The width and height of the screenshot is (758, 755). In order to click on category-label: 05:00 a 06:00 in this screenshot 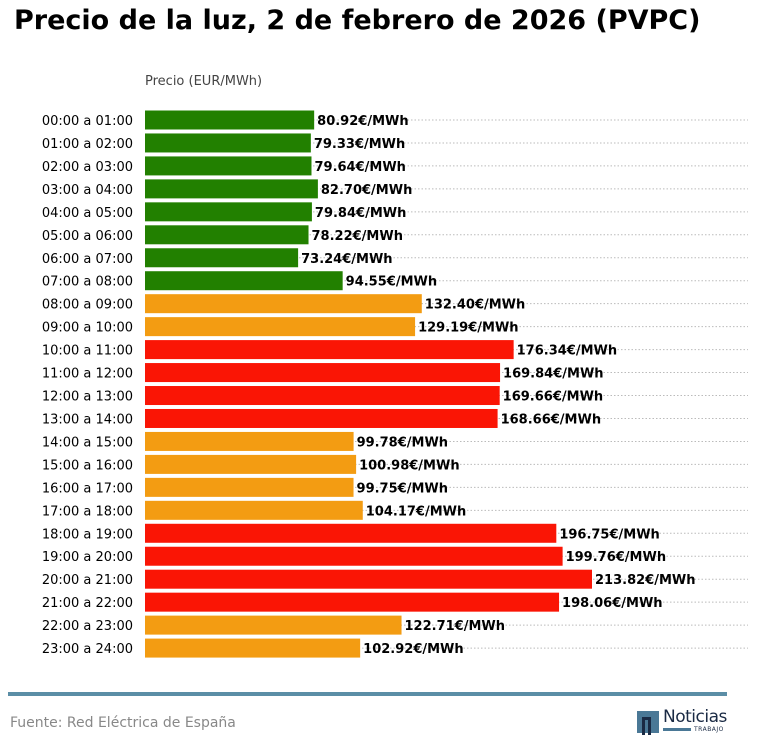, I will do `click(87, 236)`.